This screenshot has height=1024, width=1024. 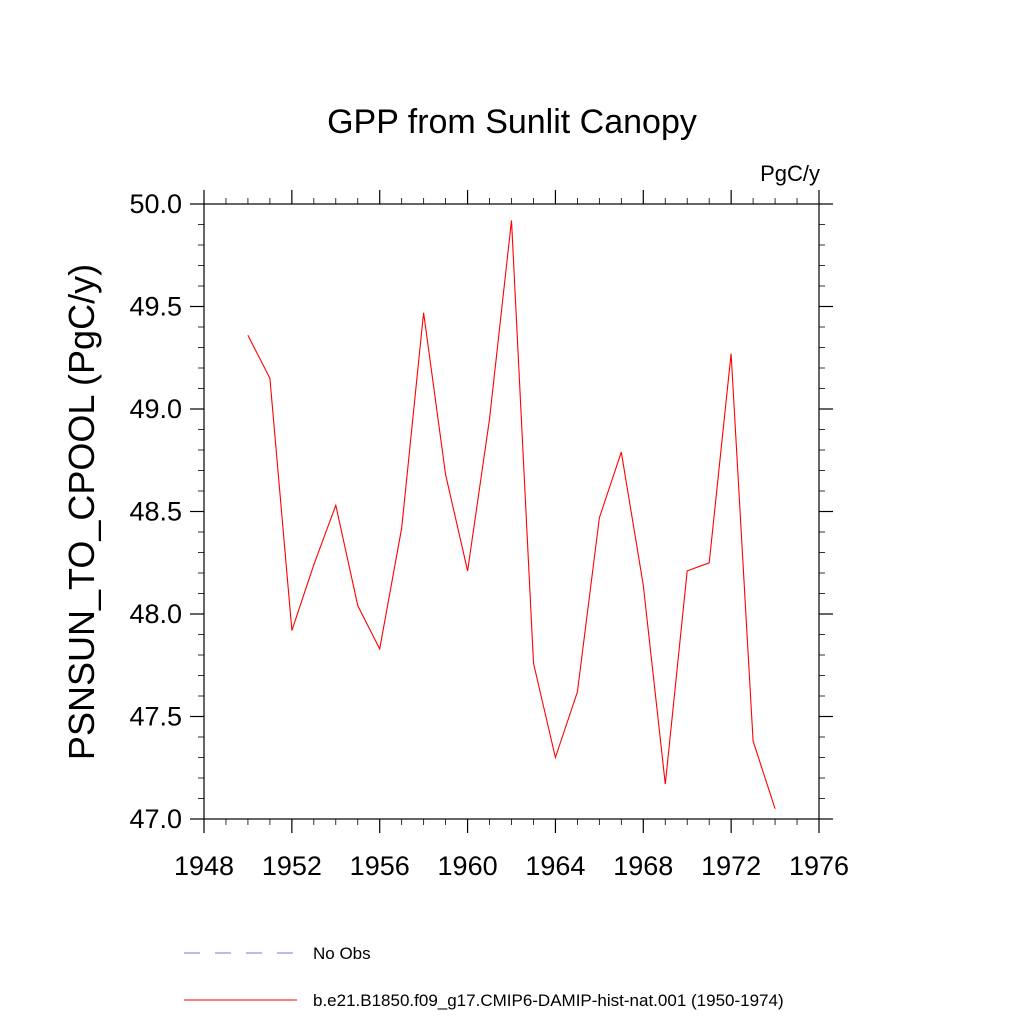 What do you see at coordinates (81, 512) in the screenshot?
I see `y-axis-title: PSNSUN_TO_CPOOL (PgC/y)` at bounding box center [81, 512].